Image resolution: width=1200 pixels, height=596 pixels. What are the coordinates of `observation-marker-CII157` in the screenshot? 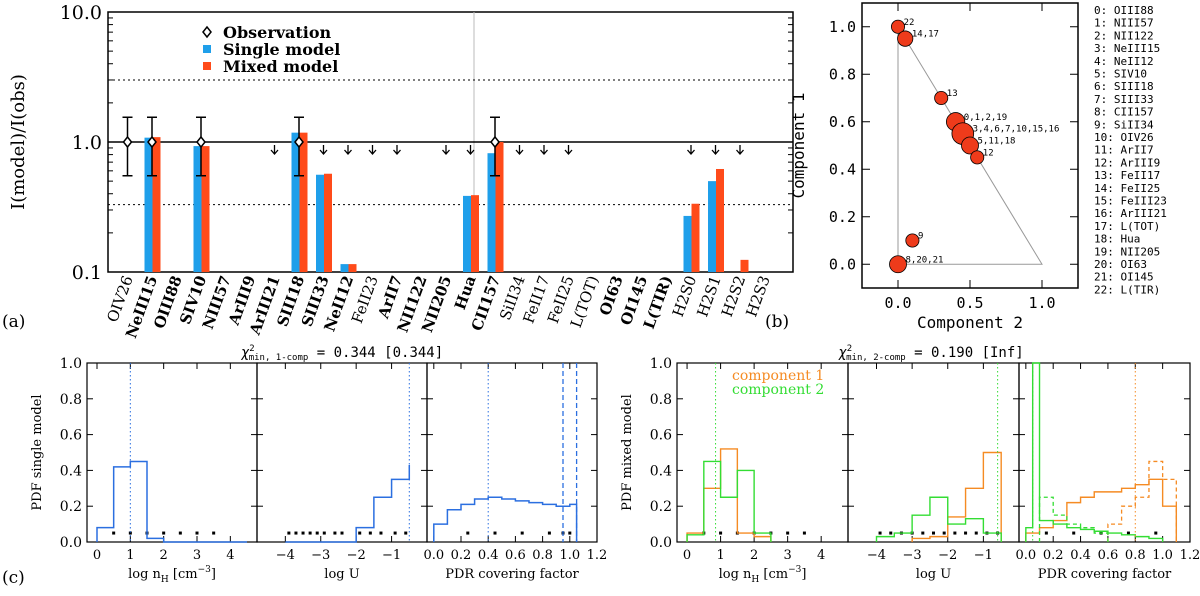 It's located at (495, 142).